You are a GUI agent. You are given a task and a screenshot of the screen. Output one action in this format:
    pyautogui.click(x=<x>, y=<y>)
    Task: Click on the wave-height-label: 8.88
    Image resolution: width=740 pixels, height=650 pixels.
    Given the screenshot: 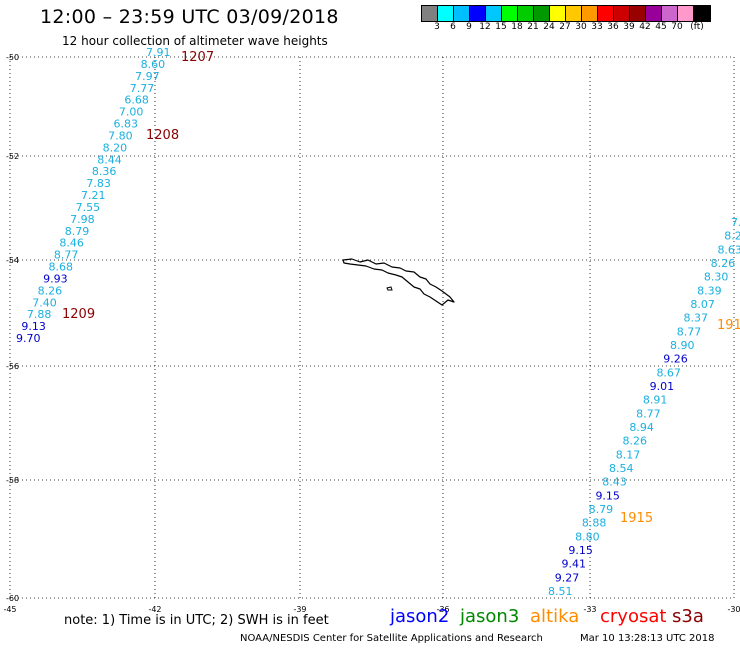 What is the action you would take?
    pyautogui.click(x=594, y=523)
    